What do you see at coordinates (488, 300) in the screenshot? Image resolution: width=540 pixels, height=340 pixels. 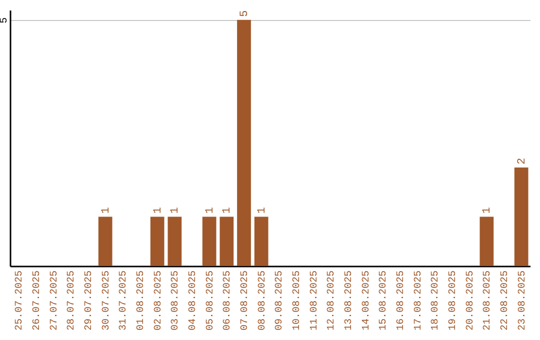 I see `x-tick-label: 21.08.2025` at bounding box center [488, 300].